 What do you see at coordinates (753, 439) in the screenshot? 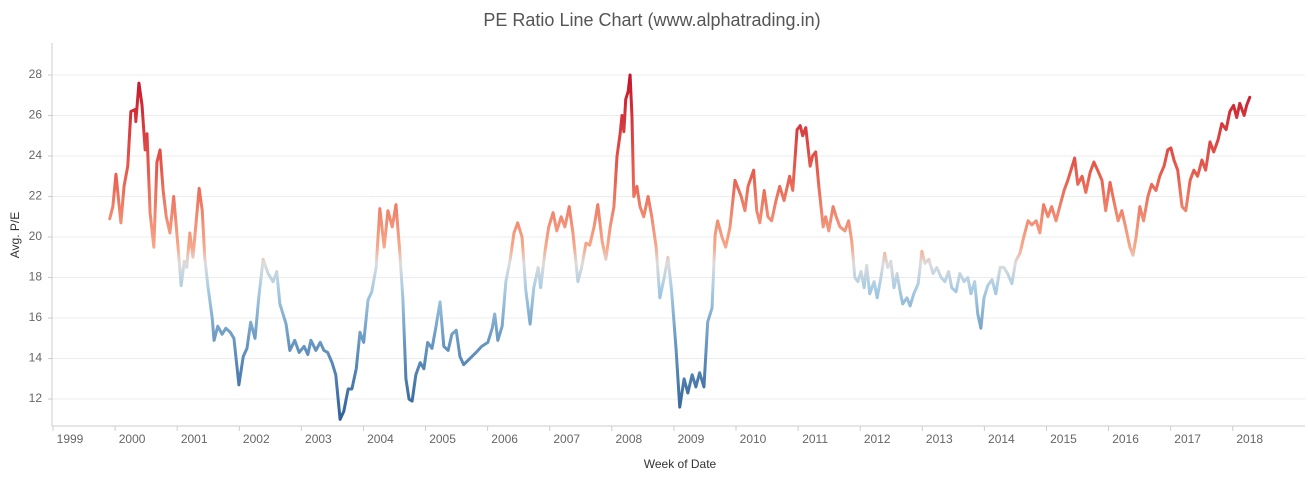
I see `x-tick-label: 2010` at bounding box center [753, 439].